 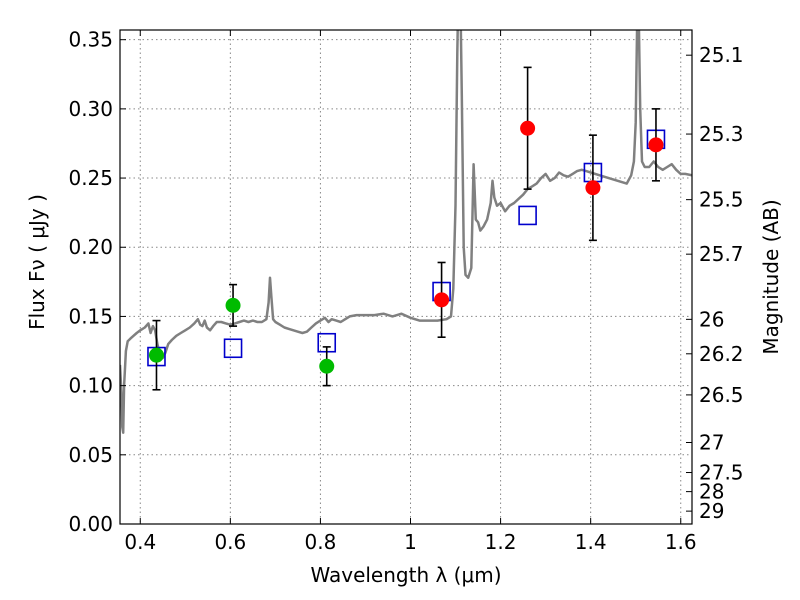 What do you see at coordinates (681, 542) in the screenshot?
I see `x-tick-label: 1.6` at bounding box center [681, 542].